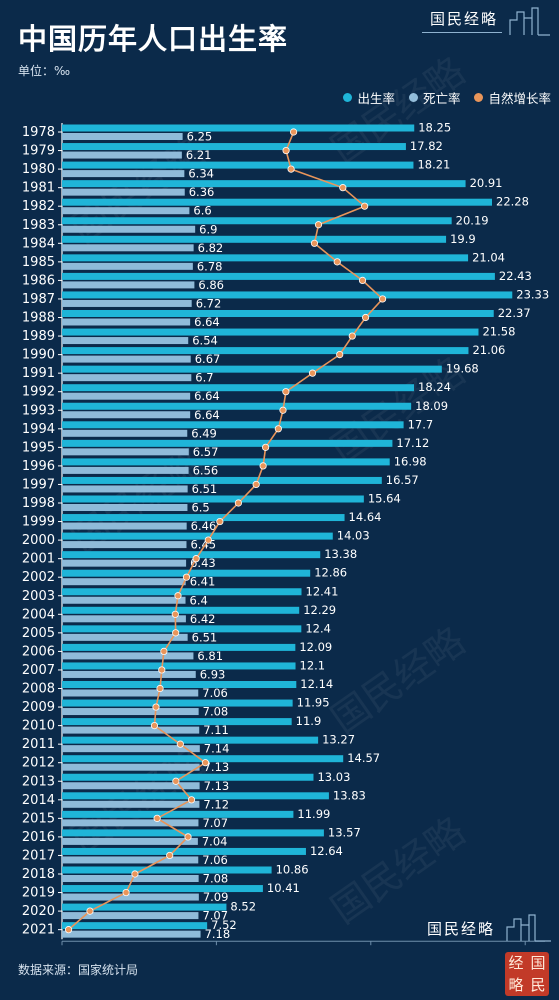 The width and height of the screenshot is (559, 1000). I want to click on year-label: 1992, so click(38, 392).